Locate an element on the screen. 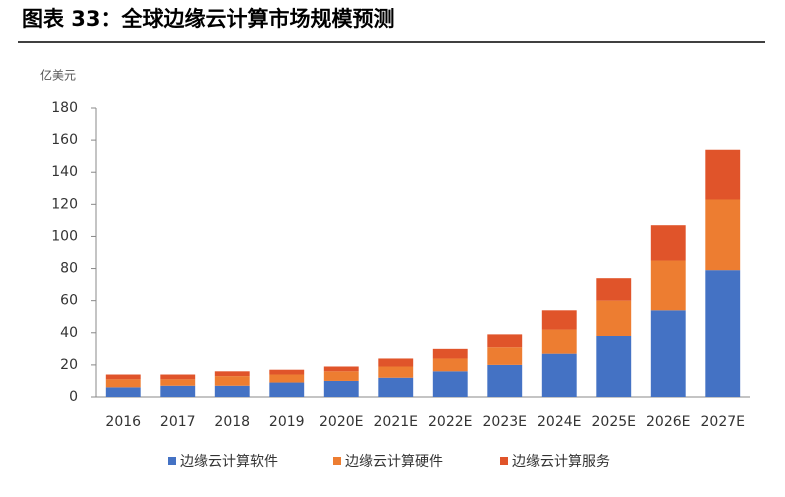 This screenshot has height=497, width=785. x-tick-label: 2019 is located at coordinates (287, 422).